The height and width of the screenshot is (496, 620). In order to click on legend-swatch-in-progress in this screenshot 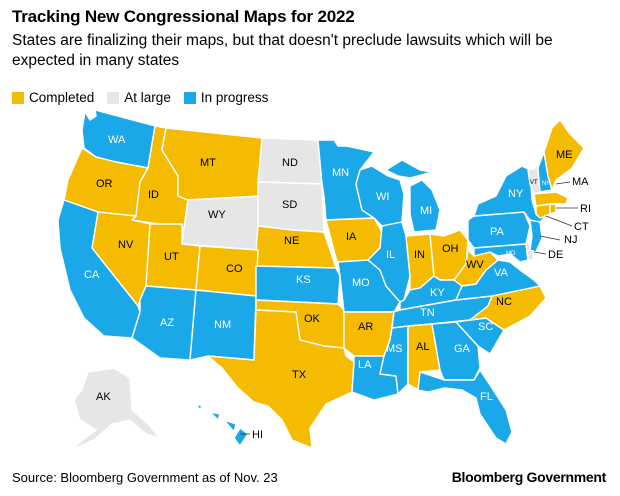, I will do `click(189, 97)`.